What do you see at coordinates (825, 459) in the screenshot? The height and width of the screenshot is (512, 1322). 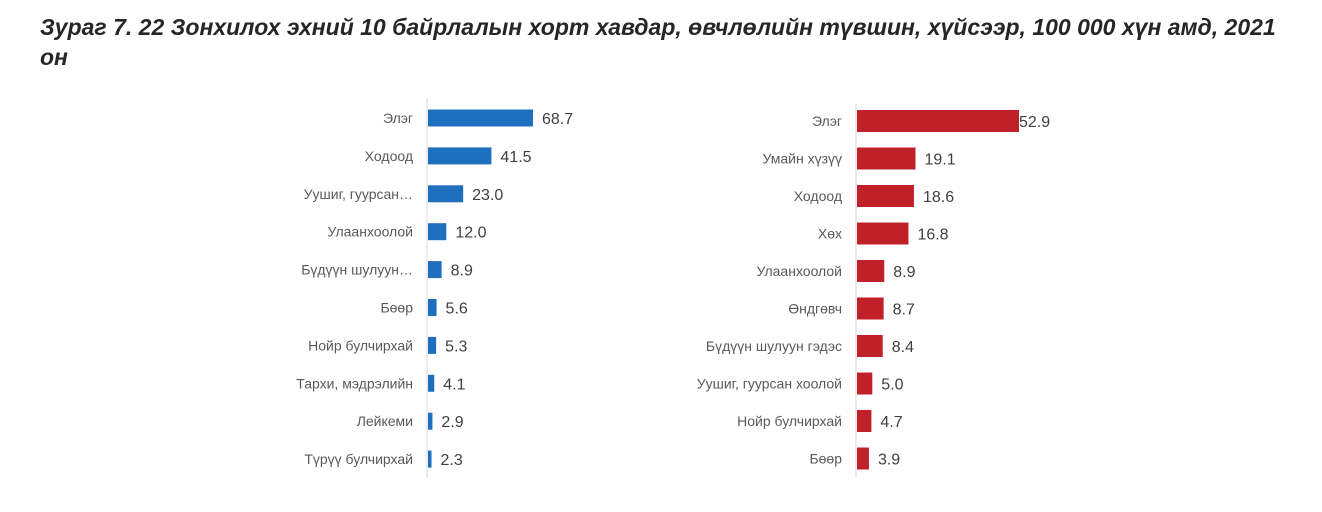 I see `chart-2-category-label: Бөөр` at bounding box center [825, 459].